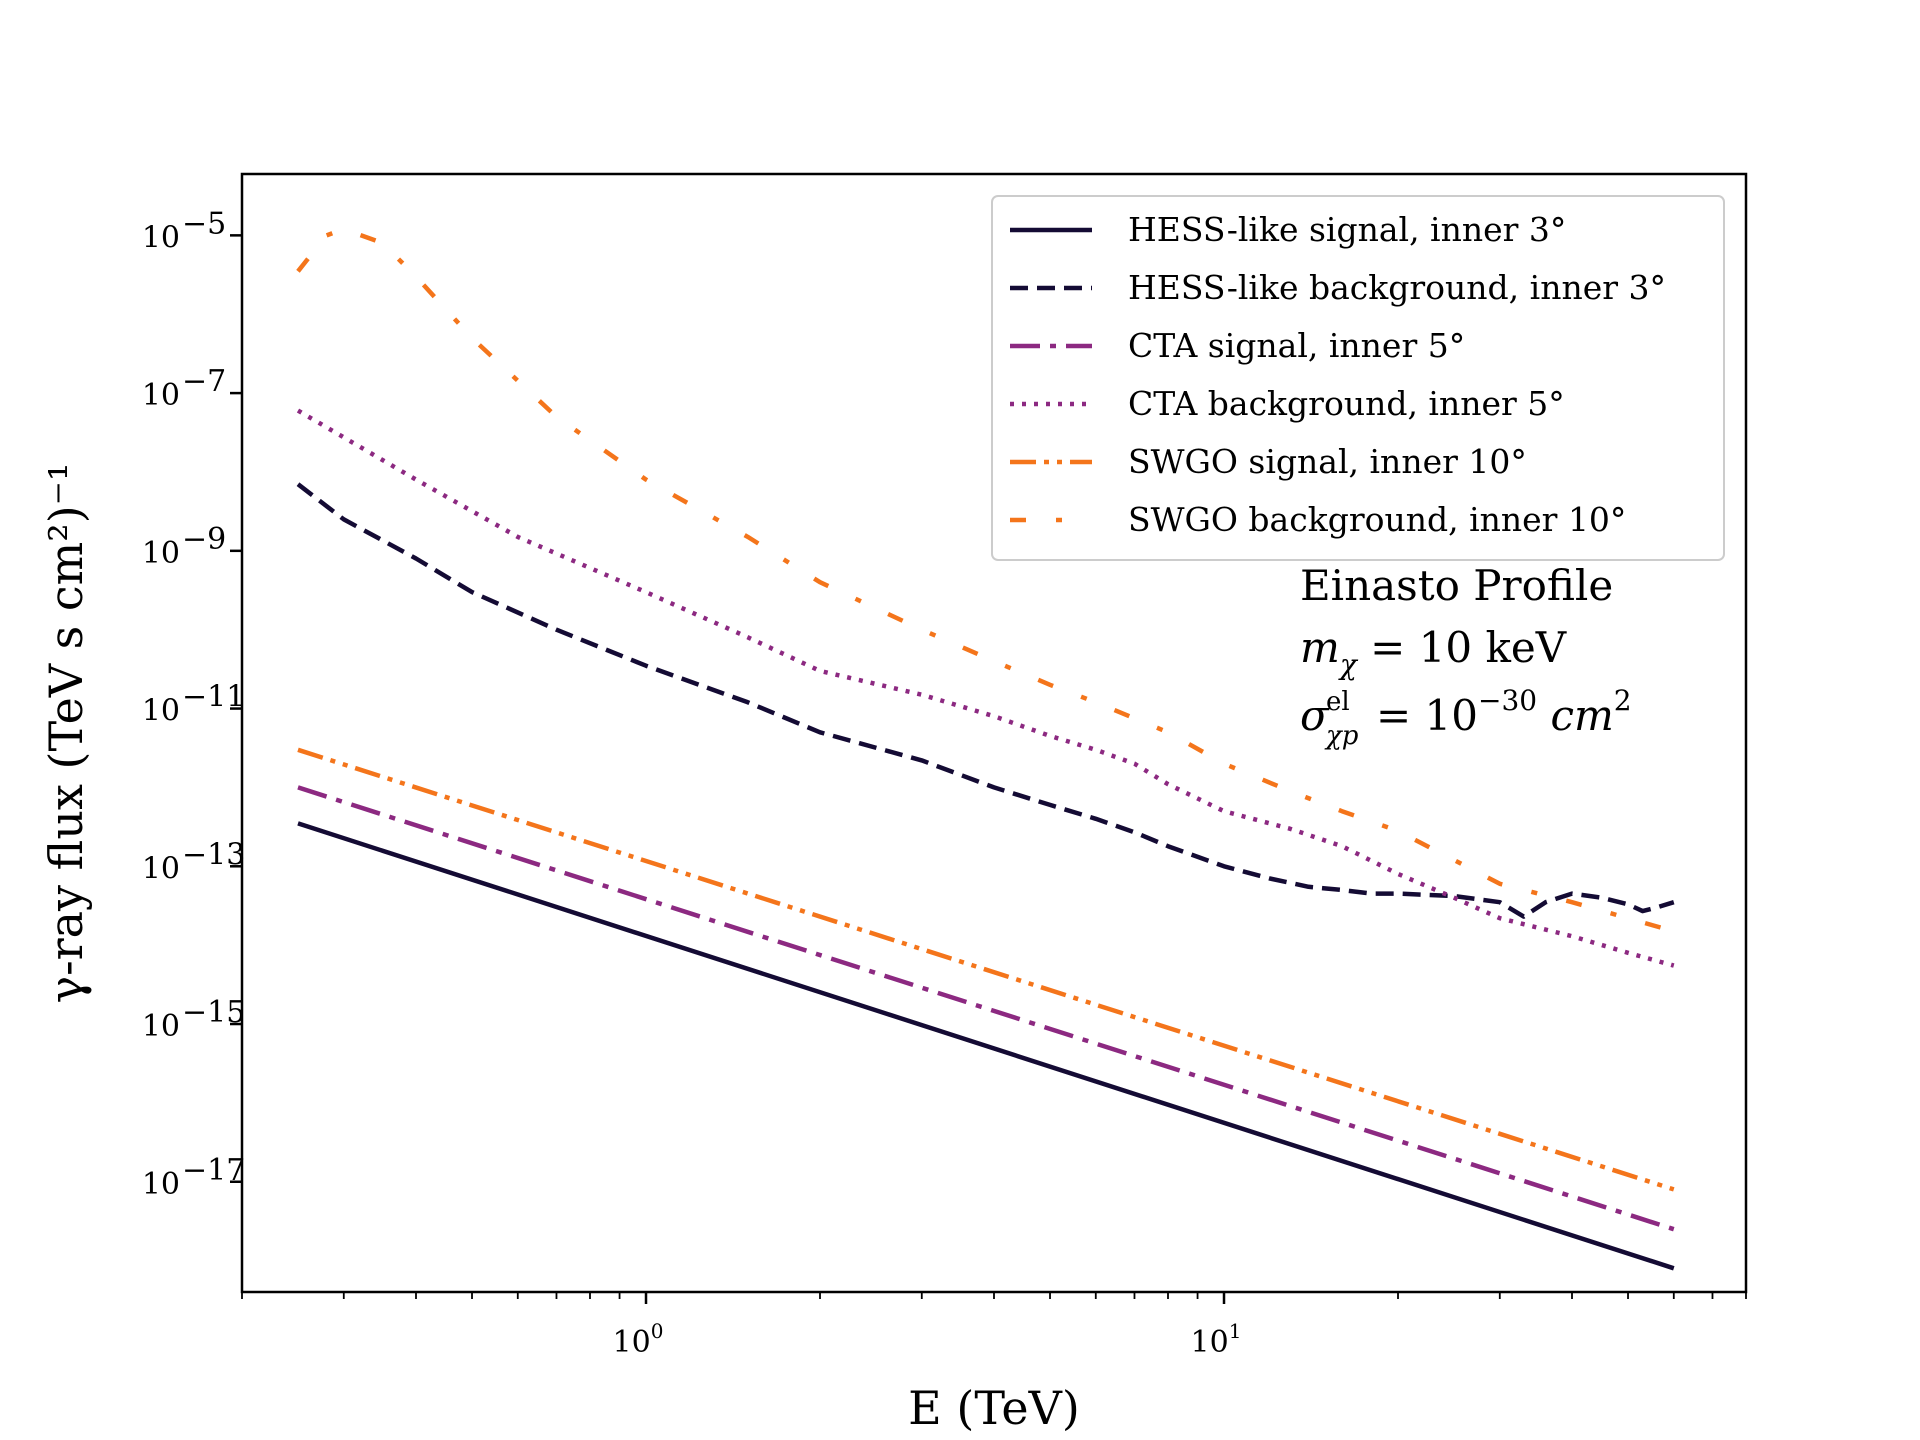 Image resolution: width=1920 pixels, height=1440 pixels. What do you see at coordinates (1296, 345) in the screenshot?
I see `legend-label-3: CTA signal, inner 5°` at bounding box center [1296, 345].